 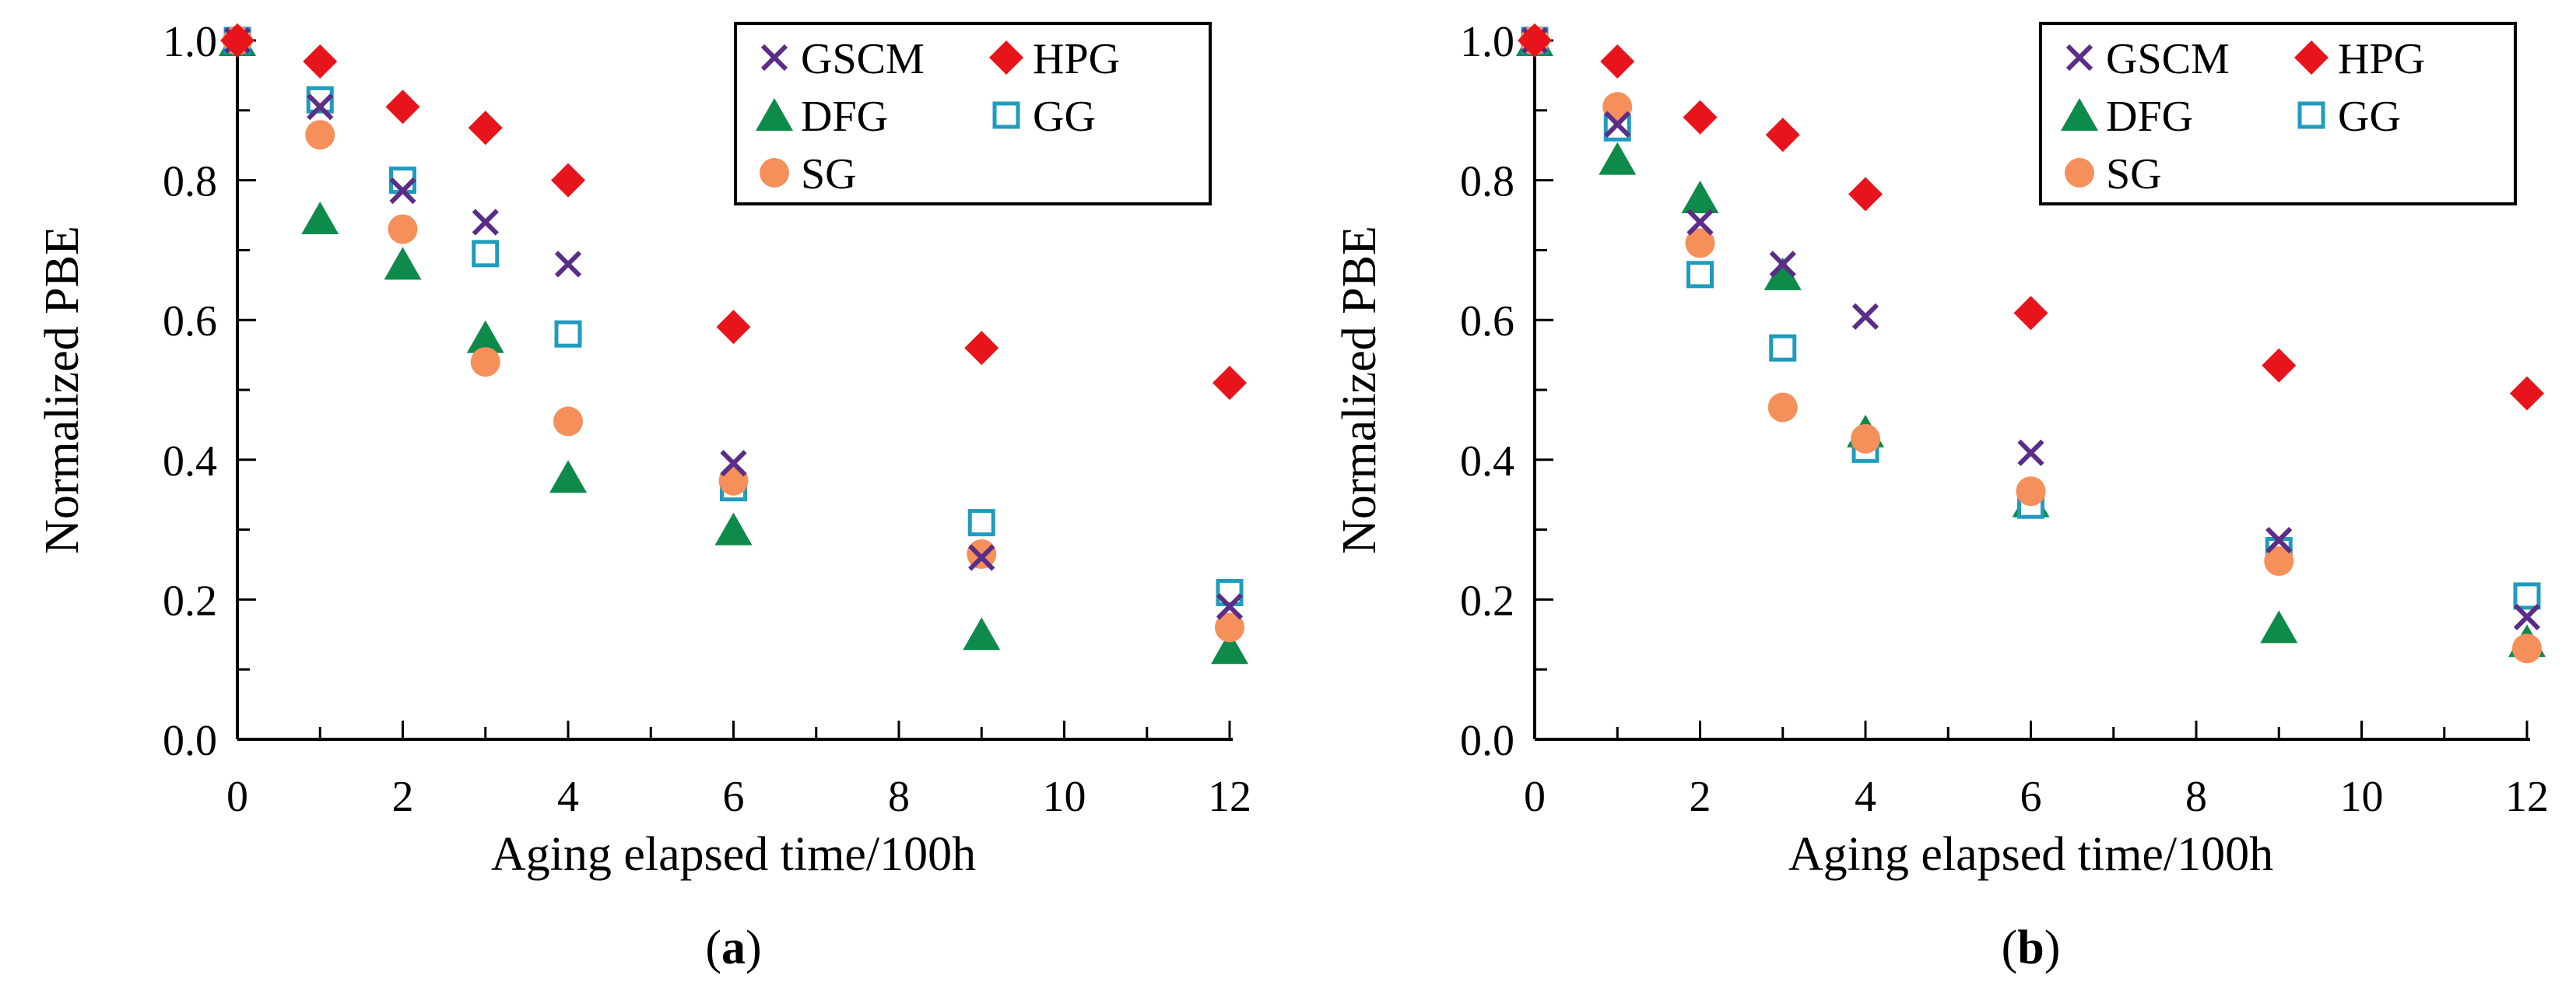 I want to click on legend-label-dfg: DFG, so click(x=2150, y=117).